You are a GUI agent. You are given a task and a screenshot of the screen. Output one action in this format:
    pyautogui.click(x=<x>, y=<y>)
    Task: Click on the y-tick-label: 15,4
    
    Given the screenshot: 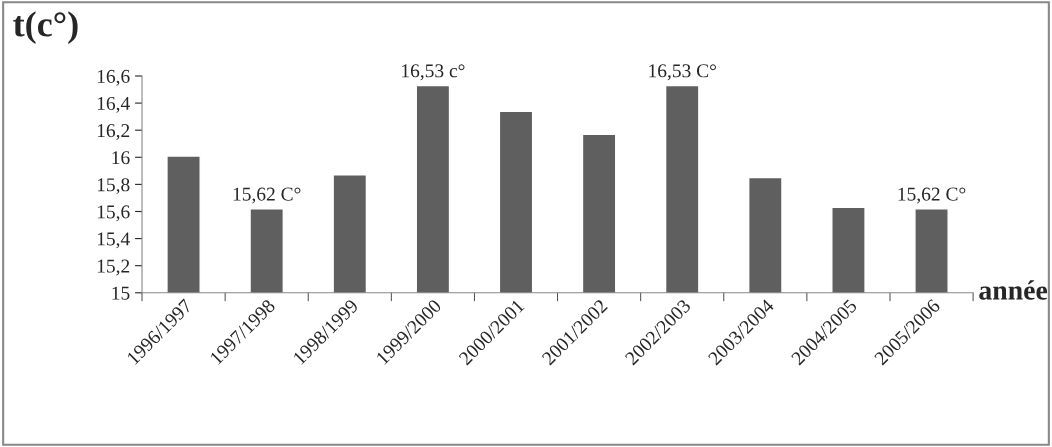 What is the action you would take?
    pyautogui.click(x=113, y=240)
    